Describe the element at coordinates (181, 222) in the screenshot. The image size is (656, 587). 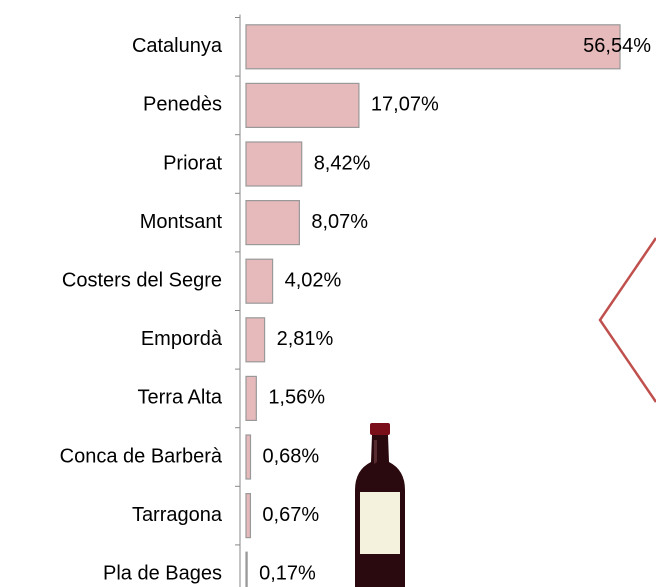
I see `category-label: Montsant` at that location.